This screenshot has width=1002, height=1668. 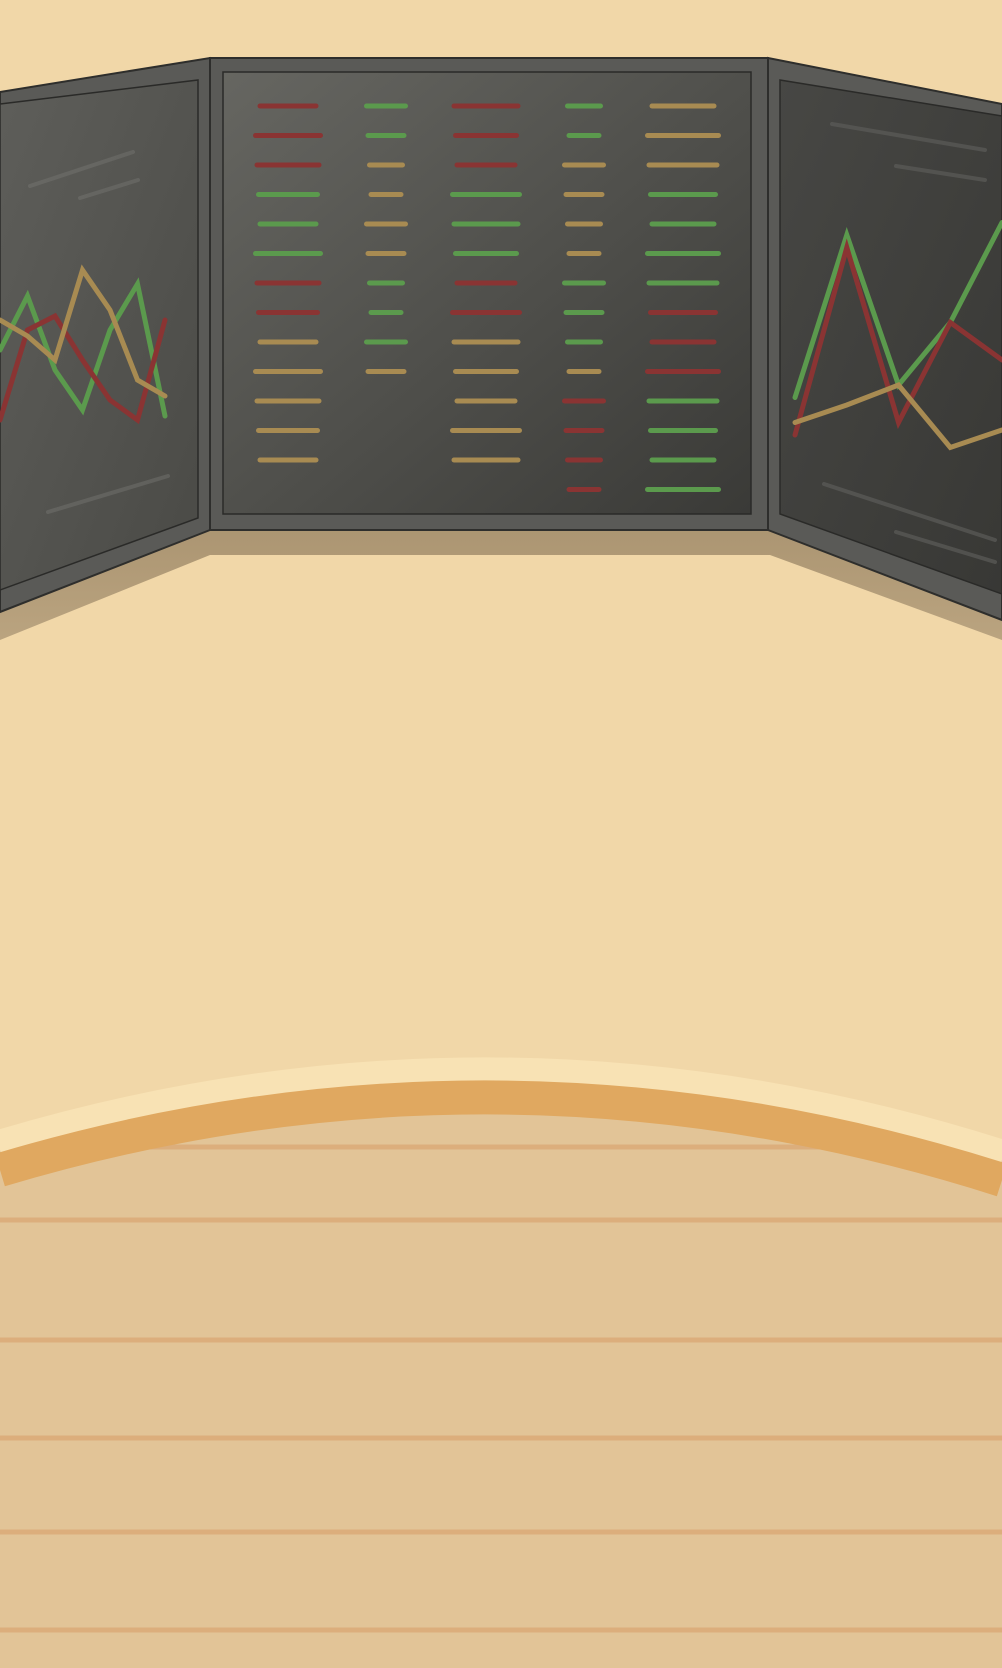 I want to click on right-monitor, so click(x=884, y=339).